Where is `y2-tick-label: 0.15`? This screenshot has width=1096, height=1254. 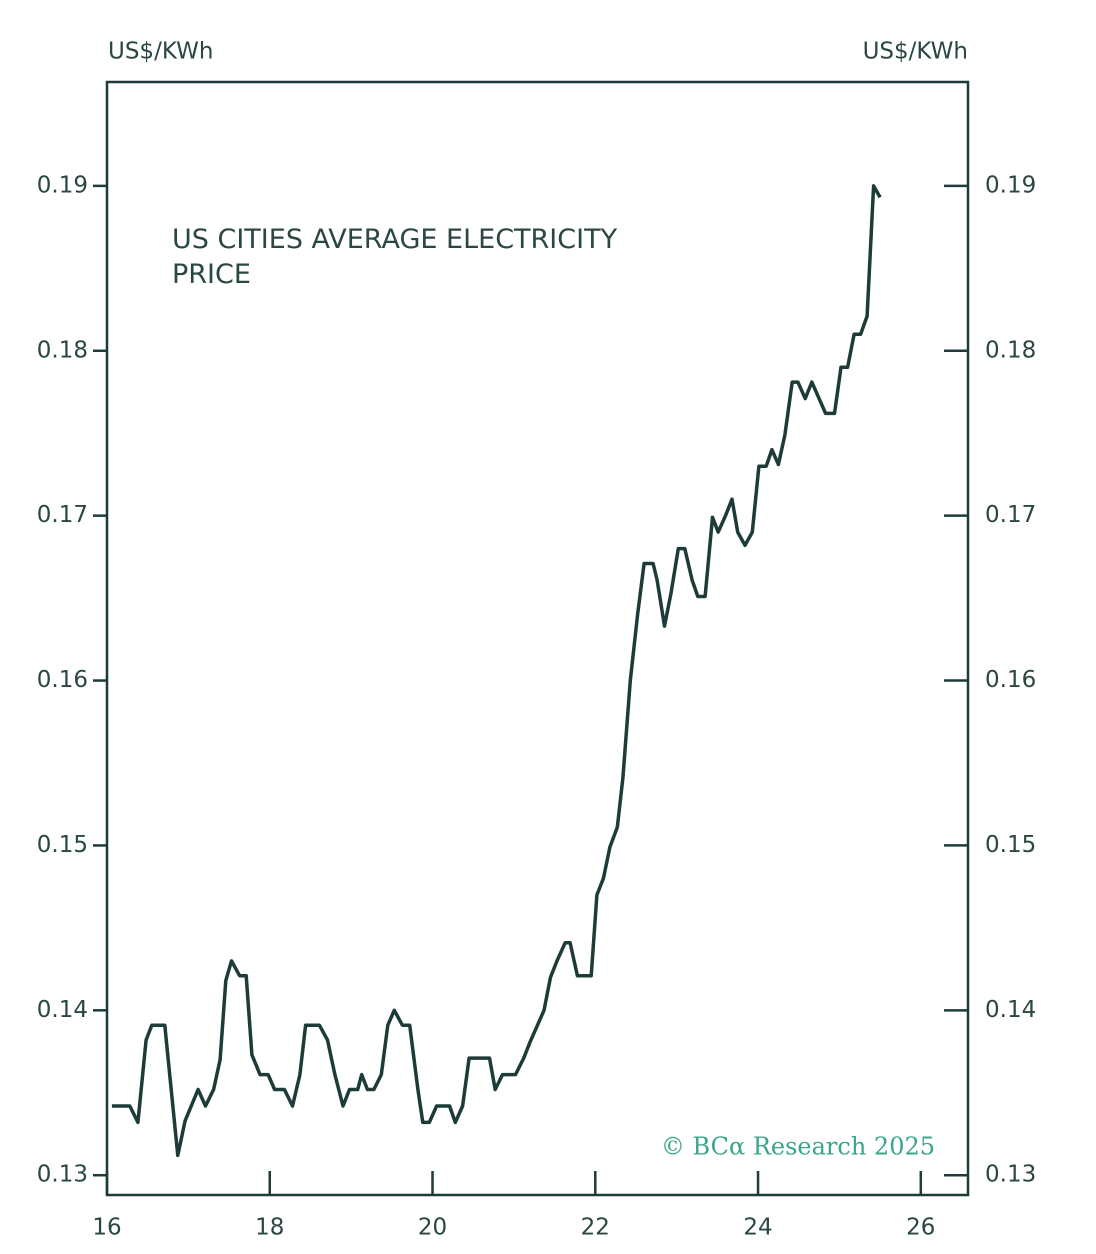 y2-tick-label: 0.15 is located at coordinates (1010, 845).